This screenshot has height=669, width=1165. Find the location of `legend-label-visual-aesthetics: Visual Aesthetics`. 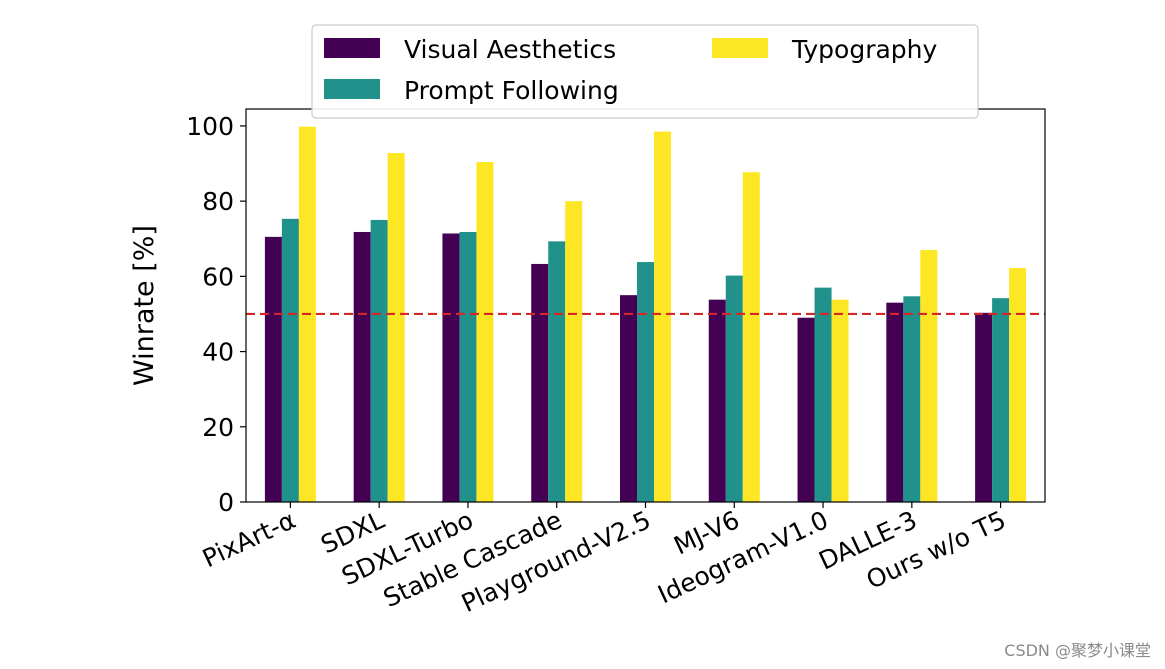

legend-label-visual-aesthetics: Visual Aesthetics is located at coordinates (510, 49).